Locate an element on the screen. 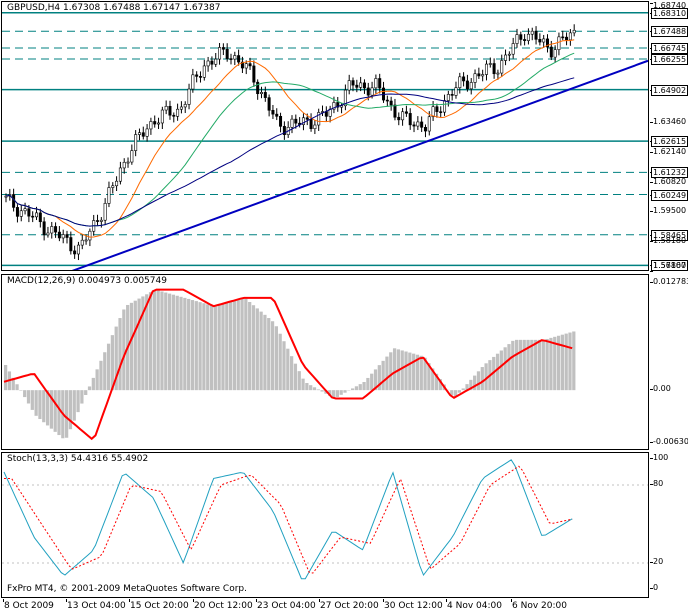 This screenshot has height=616, width=688. price-label: 1.62140 is located at coordinates (670, 151).